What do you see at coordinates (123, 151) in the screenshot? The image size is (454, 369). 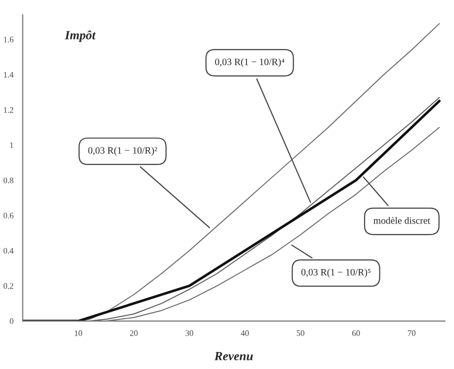 I see `annotation: 0,03 R(1 − 10/R)²` at bounding box center [123, 151].